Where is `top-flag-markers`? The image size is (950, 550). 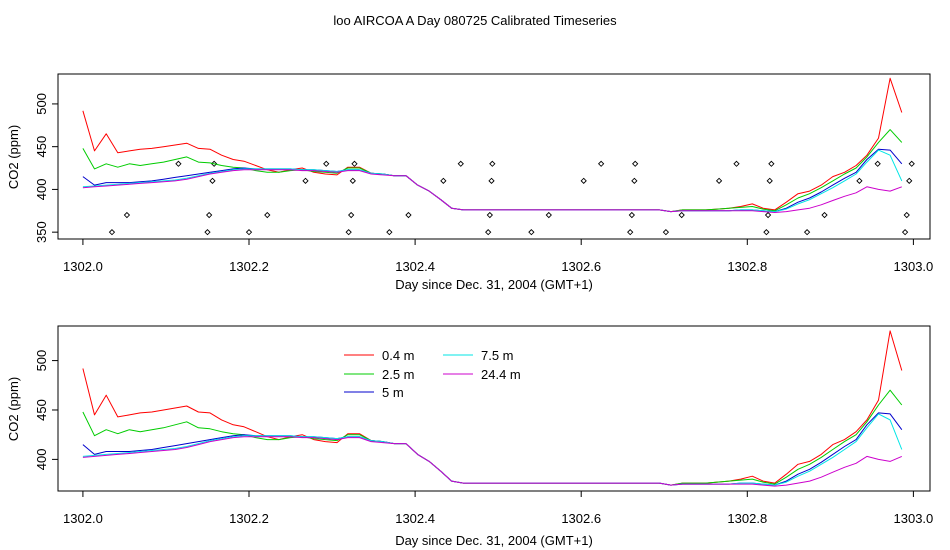 top-flag-markers is located at coordinates (511, 198).